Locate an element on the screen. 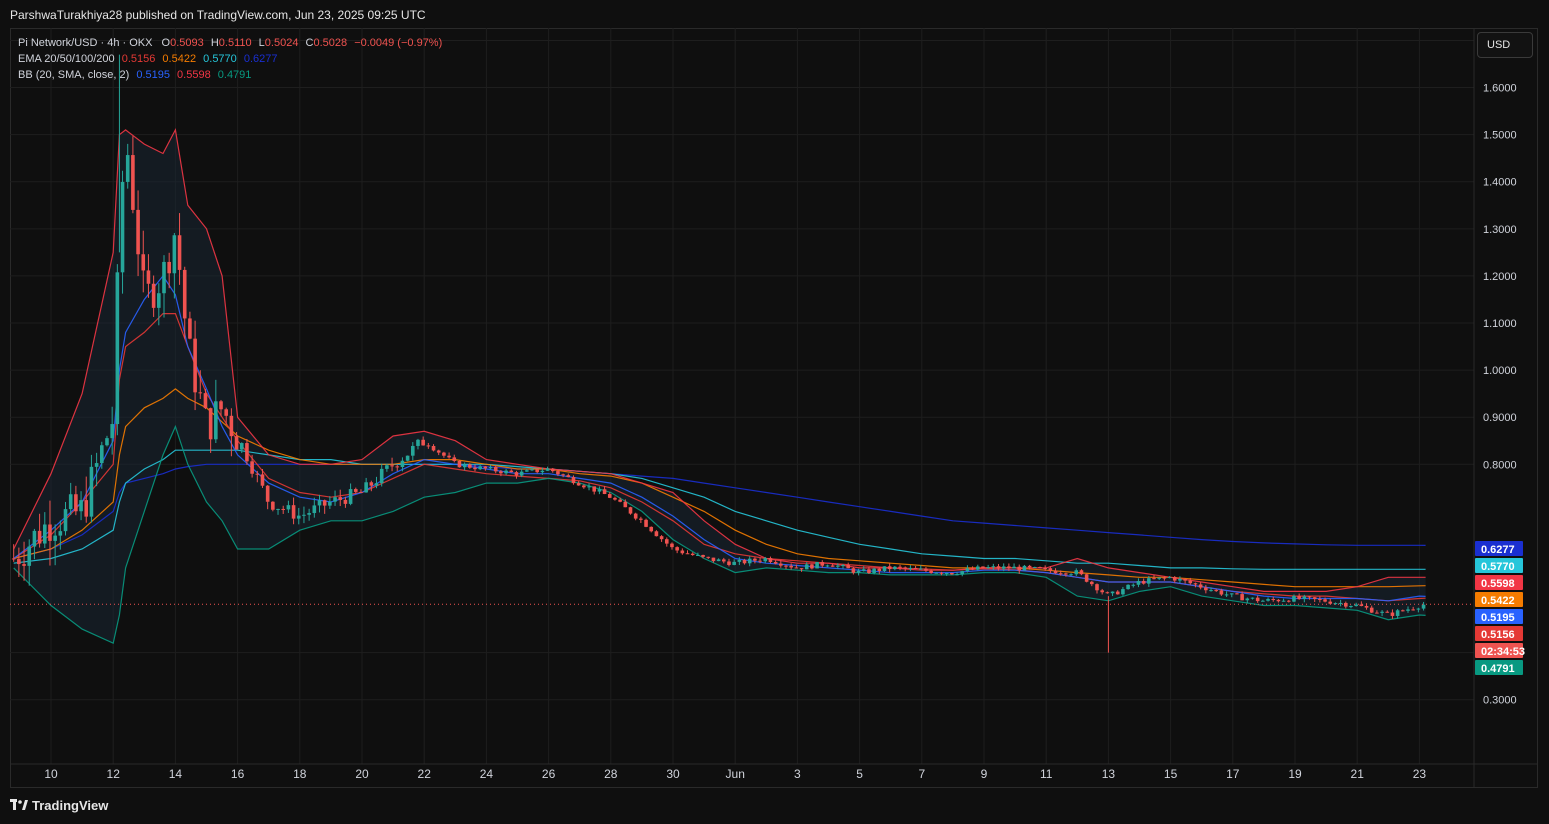 The image size is (1549, 824). x-tick-label: 12 is located at coordinates (114, 774).